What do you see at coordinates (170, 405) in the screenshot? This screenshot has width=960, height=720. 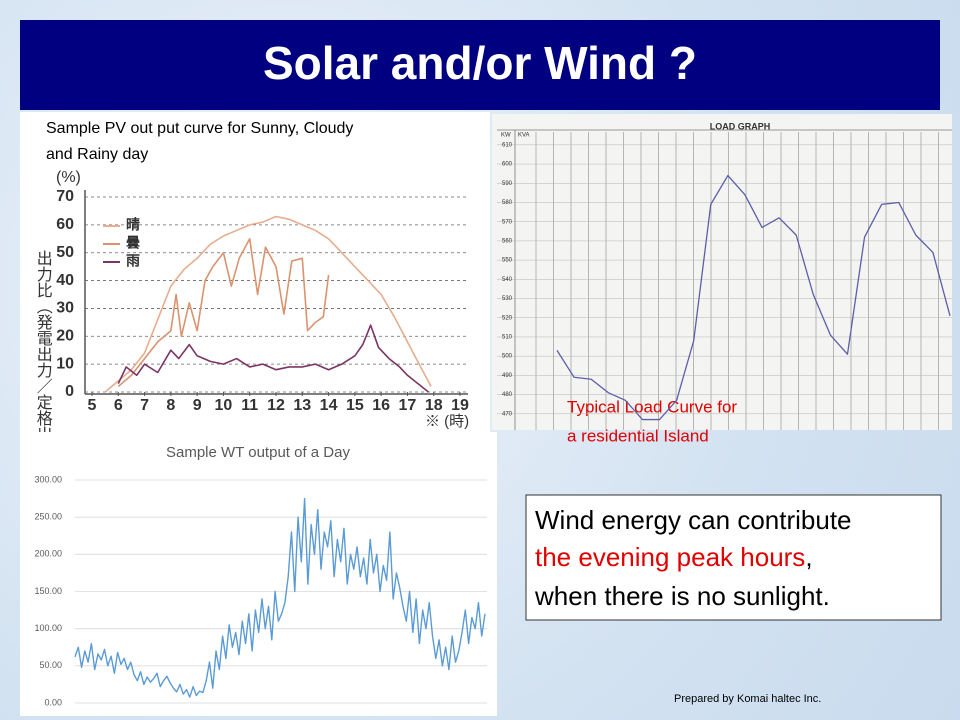 I see `x-tick-label: 8` at bounding box center [170, 405].